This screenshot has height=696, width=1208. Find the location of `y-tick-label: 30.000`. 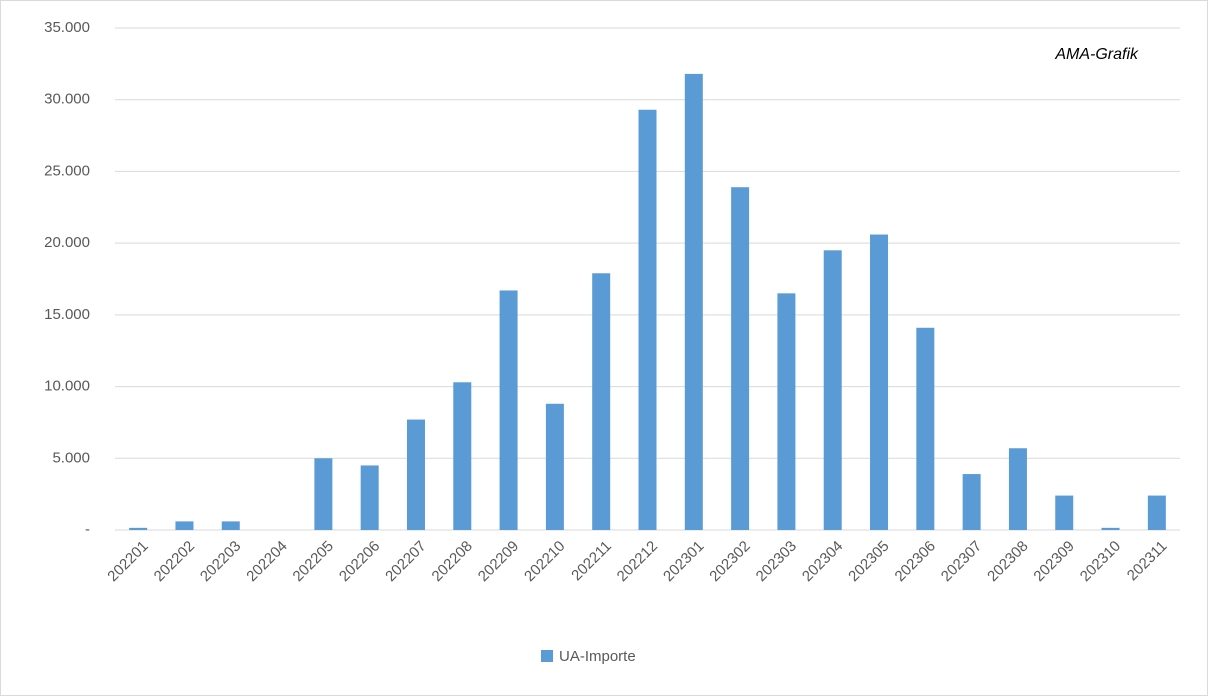

y-tick-label: 30.000 is located at coordinates (67, 99).